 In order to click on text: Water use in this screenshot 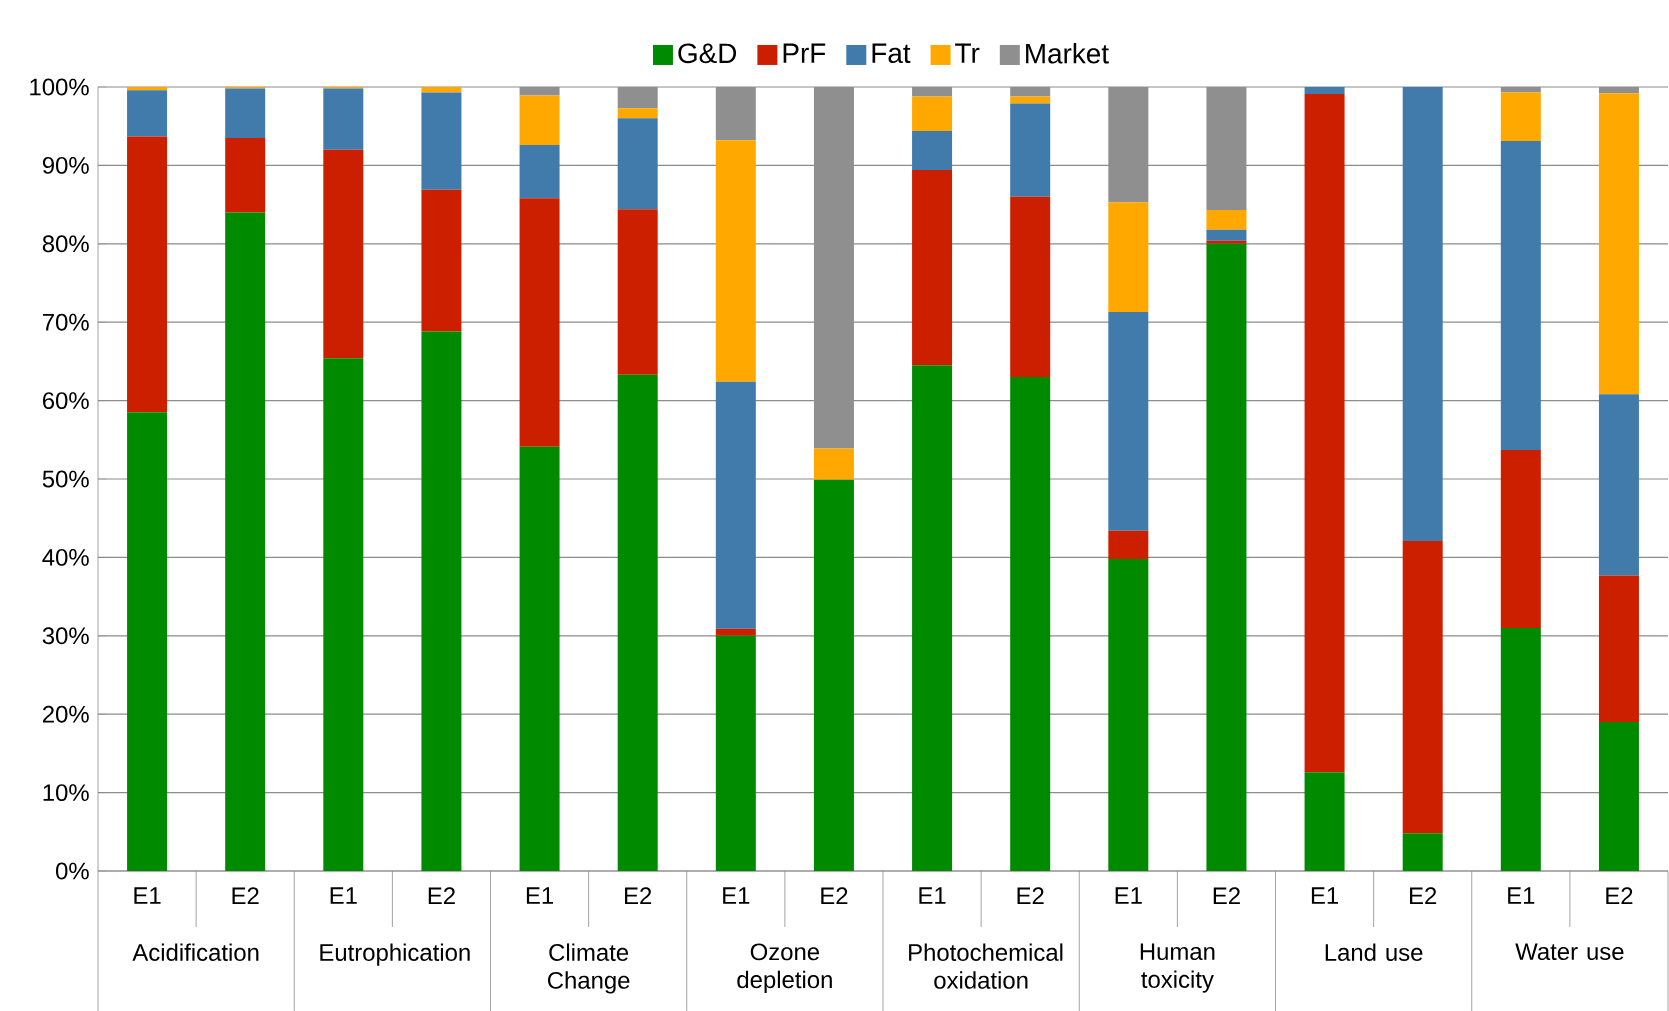, I will do `click(1569, 951)`.